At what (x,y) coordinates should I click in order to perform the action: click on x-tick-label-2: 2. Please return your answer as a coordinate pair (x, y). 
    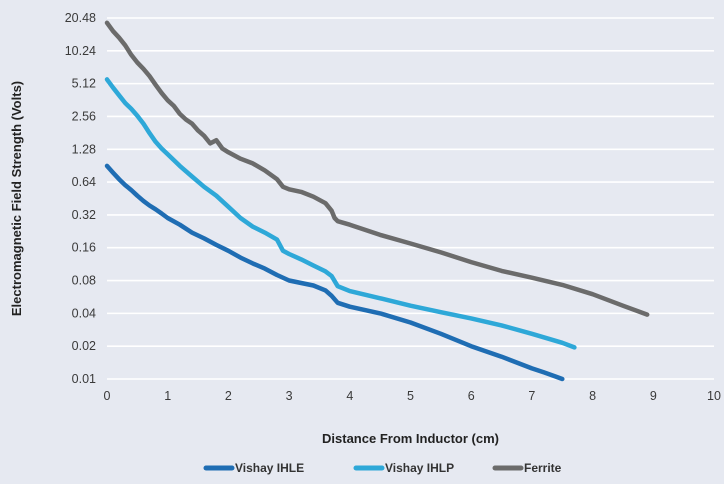
    Looking at the image, I should click on (228, 396).